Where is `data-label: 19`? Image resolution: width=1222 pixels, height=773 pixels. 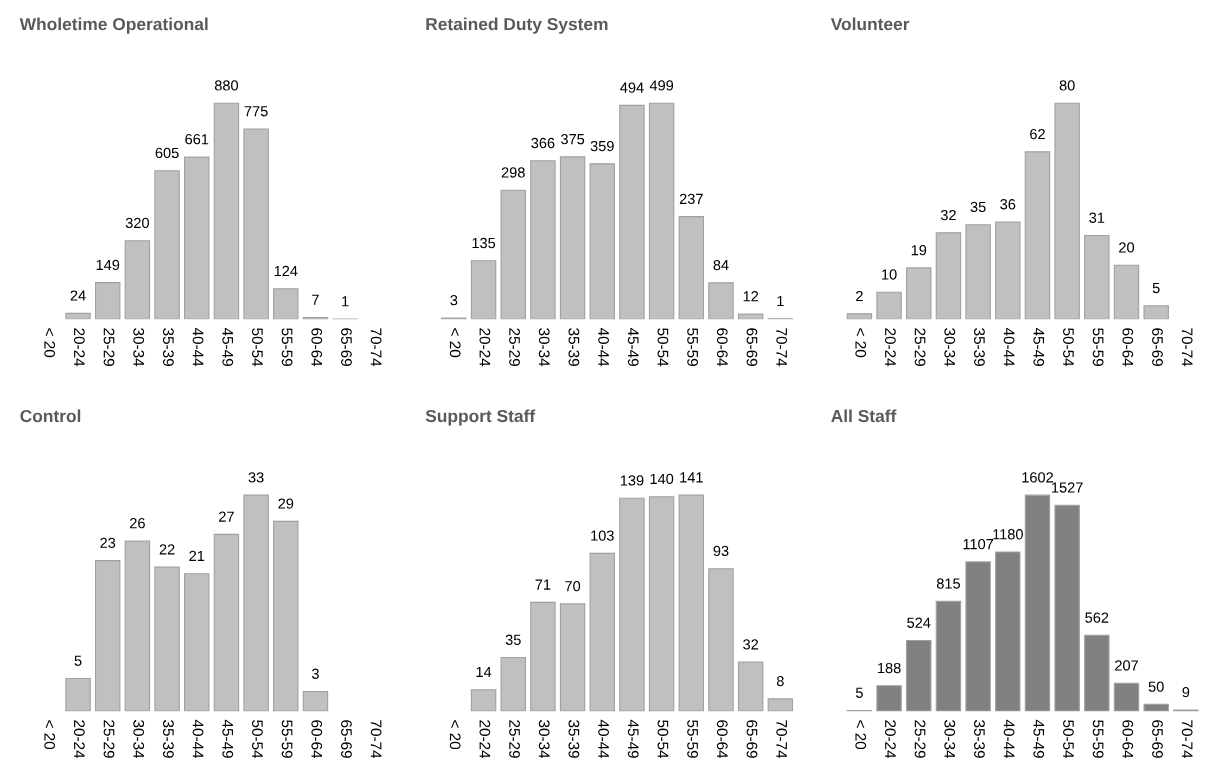 data-label: 19 is located at coordinates (919, 250).